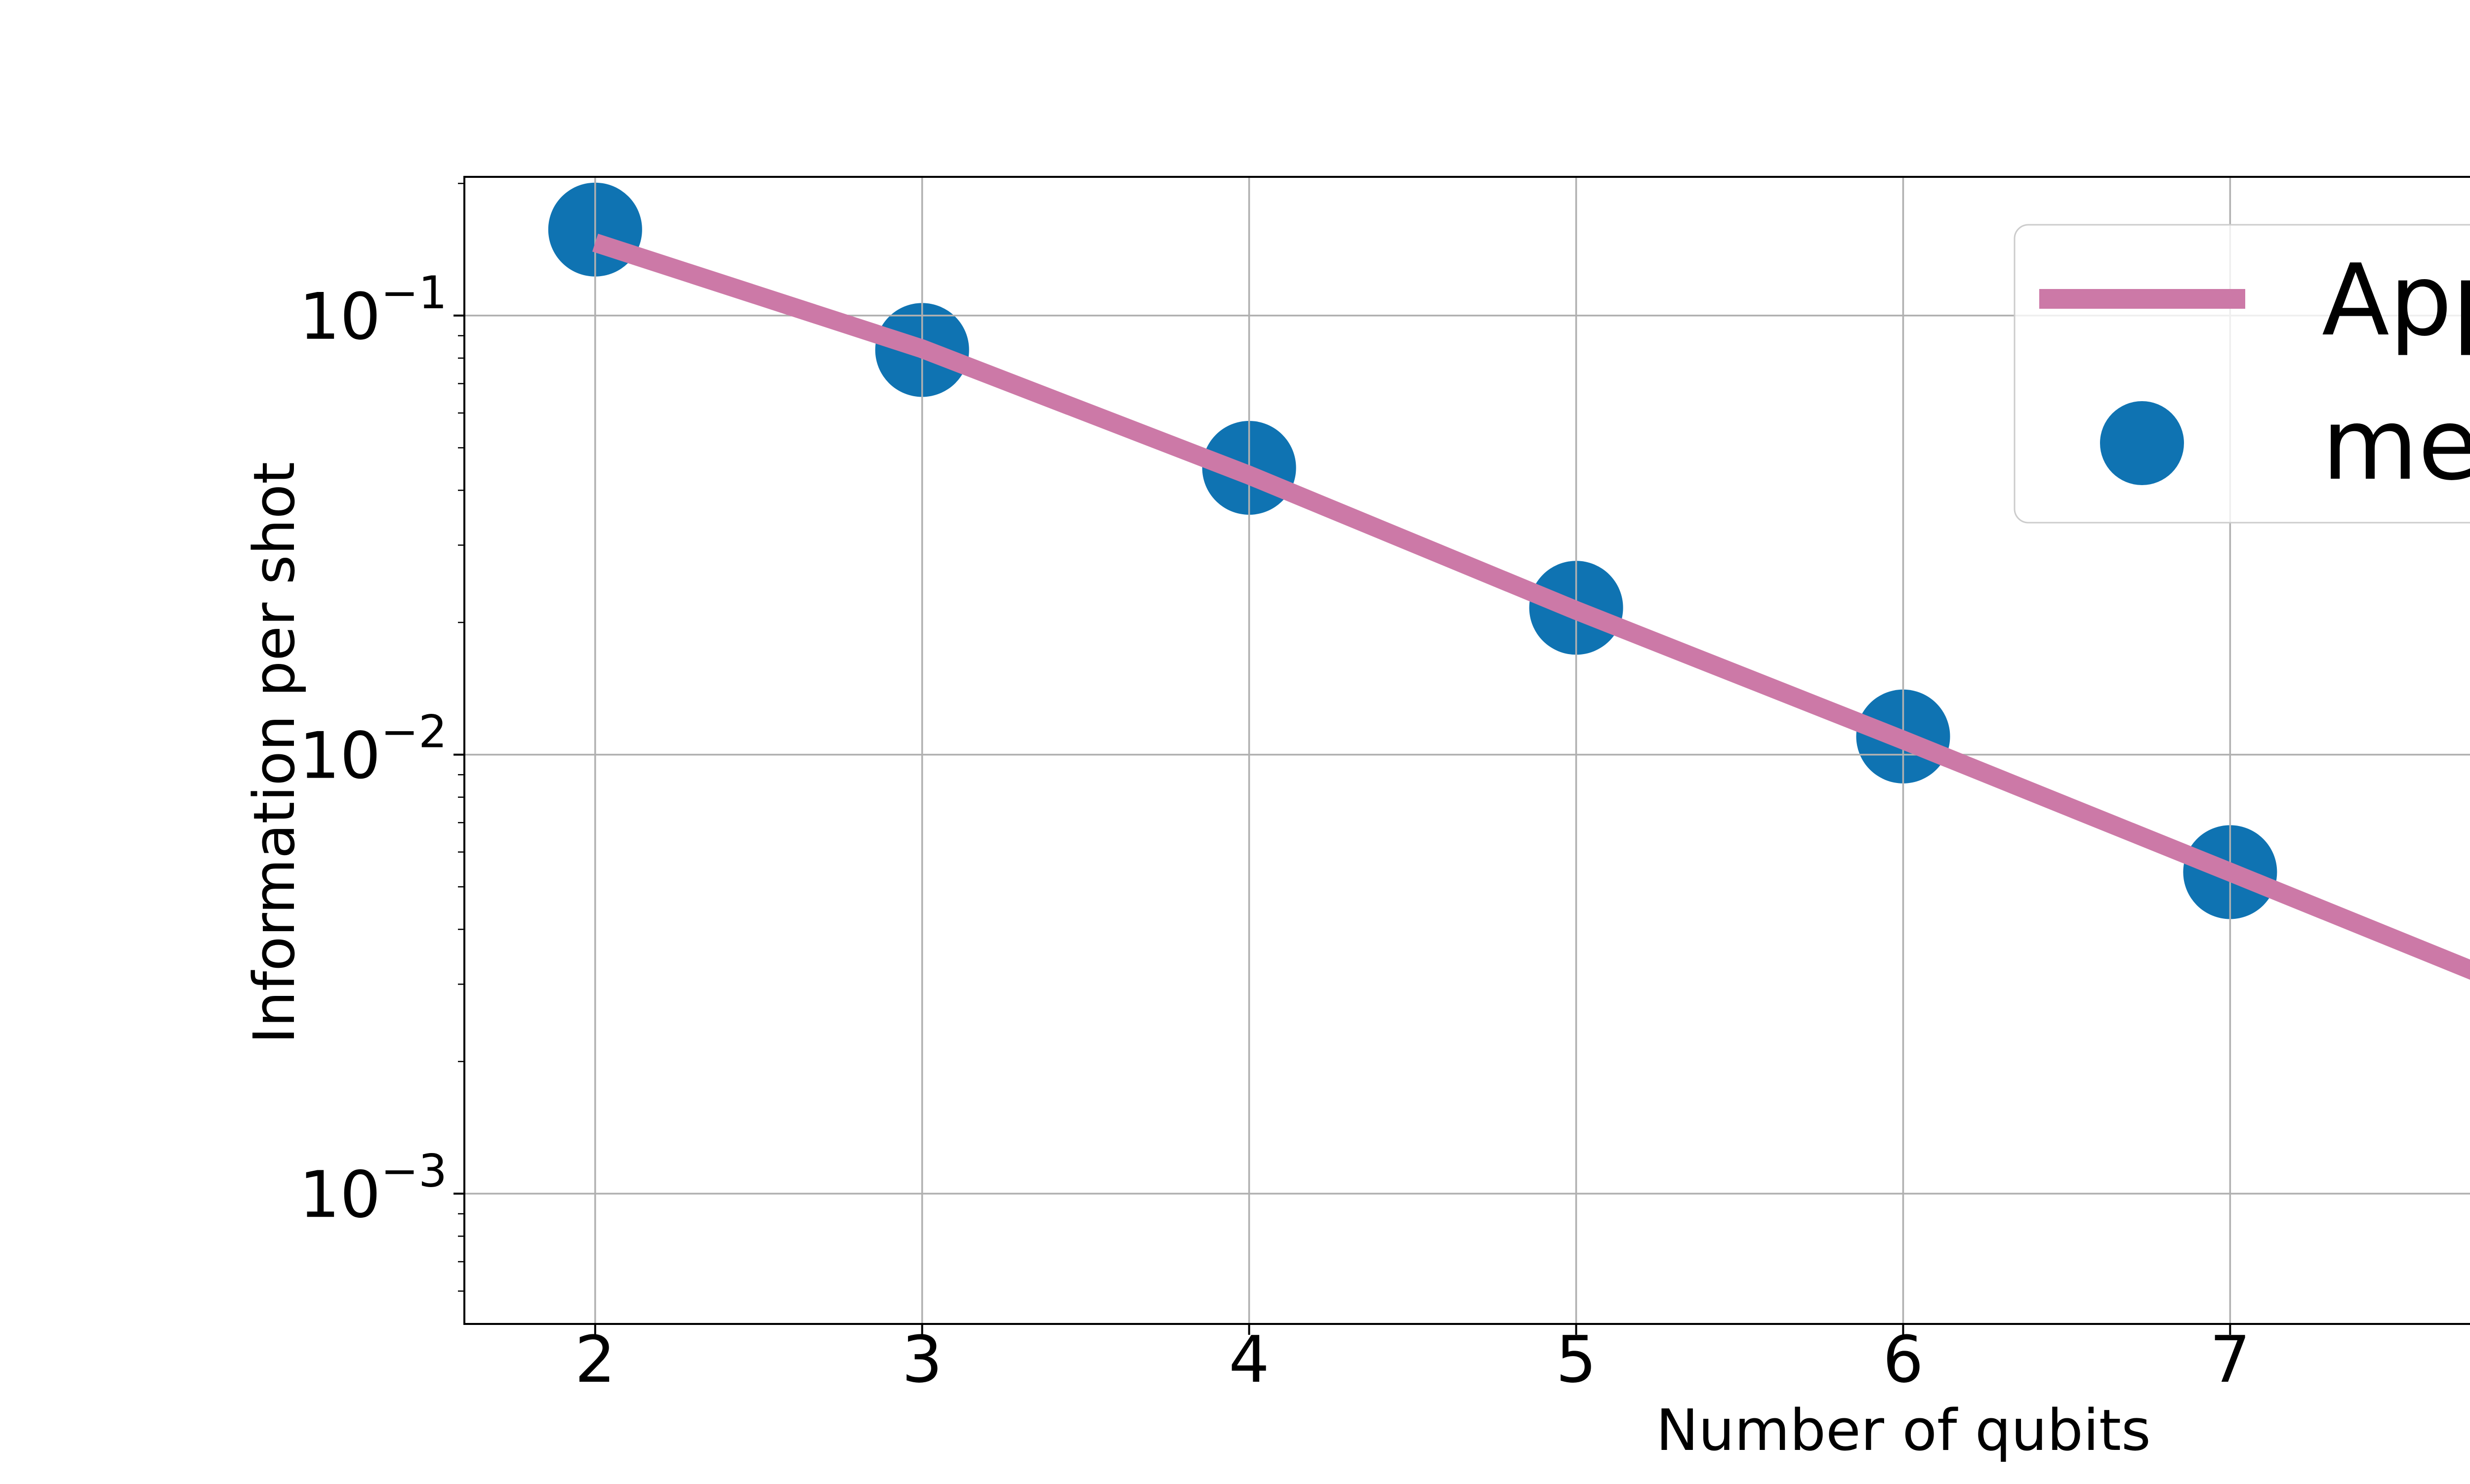  Describe the element at coordinates (922, 1359) in the screenshot. I see `x-tick-label: 3` at that location.